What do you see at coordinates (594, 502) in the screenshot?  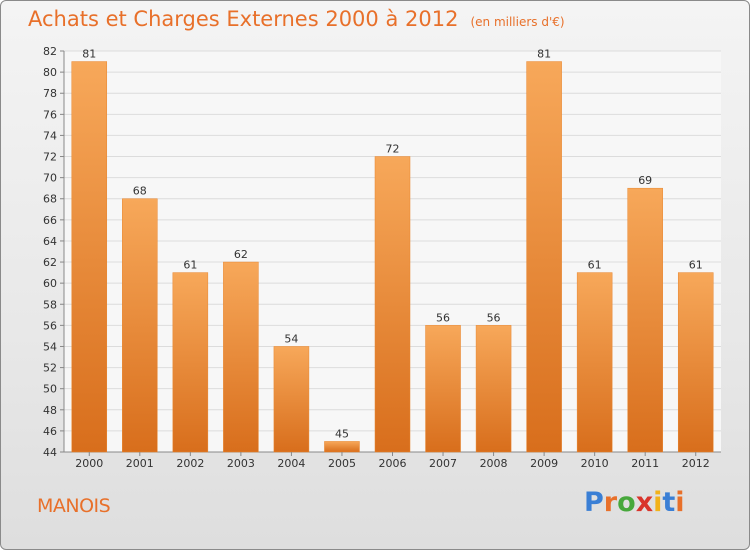 I see `logo-letter: P` at bounding box center [594, 502].